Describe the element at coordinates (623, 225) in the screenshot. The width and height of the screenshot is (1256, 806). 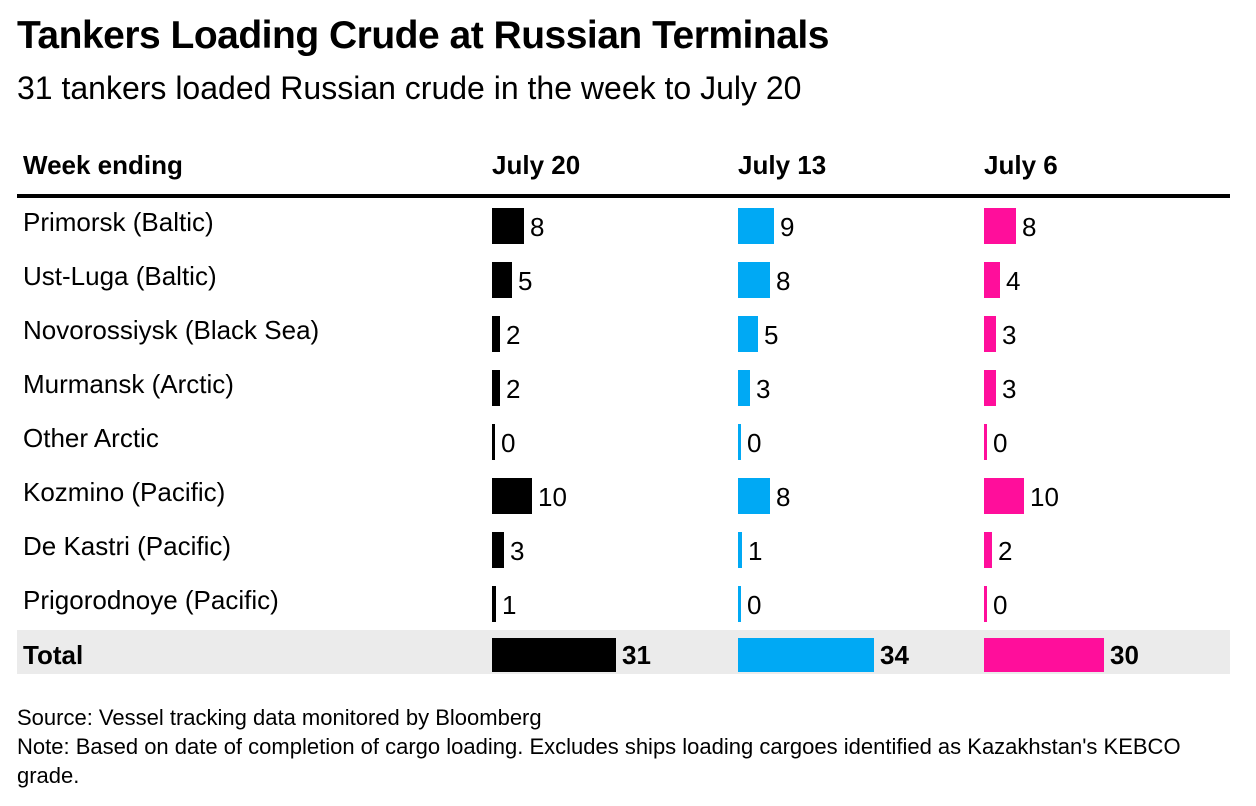
I see `table-row: Primorsk (Baltic) 8 9 8` at that location.